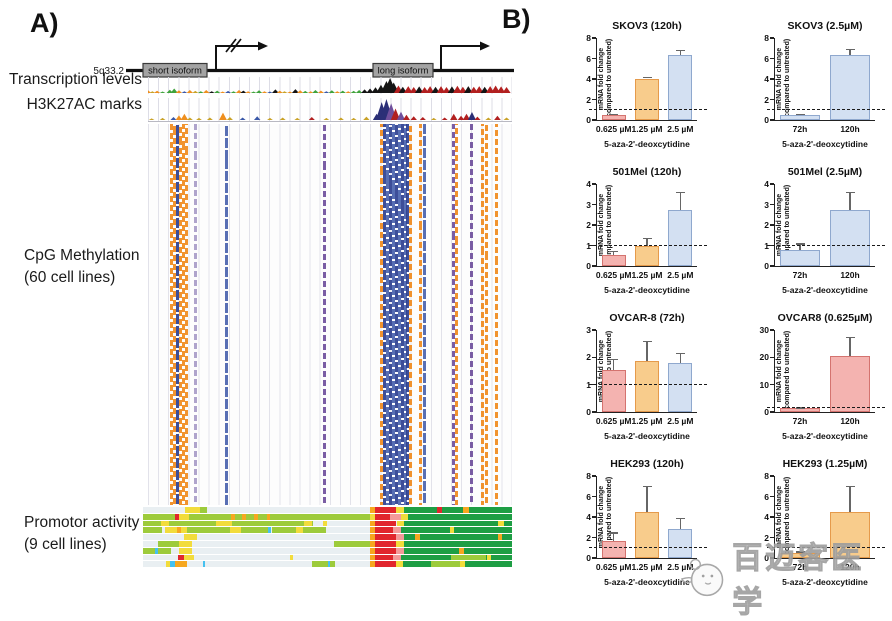 The width and height of the screenshot is (892, 621). What do you see at coordinates (65, 544) in the screenshot?
I see `promoter-label-line2: (9 cell lines)` at bounding box center [65, 544].